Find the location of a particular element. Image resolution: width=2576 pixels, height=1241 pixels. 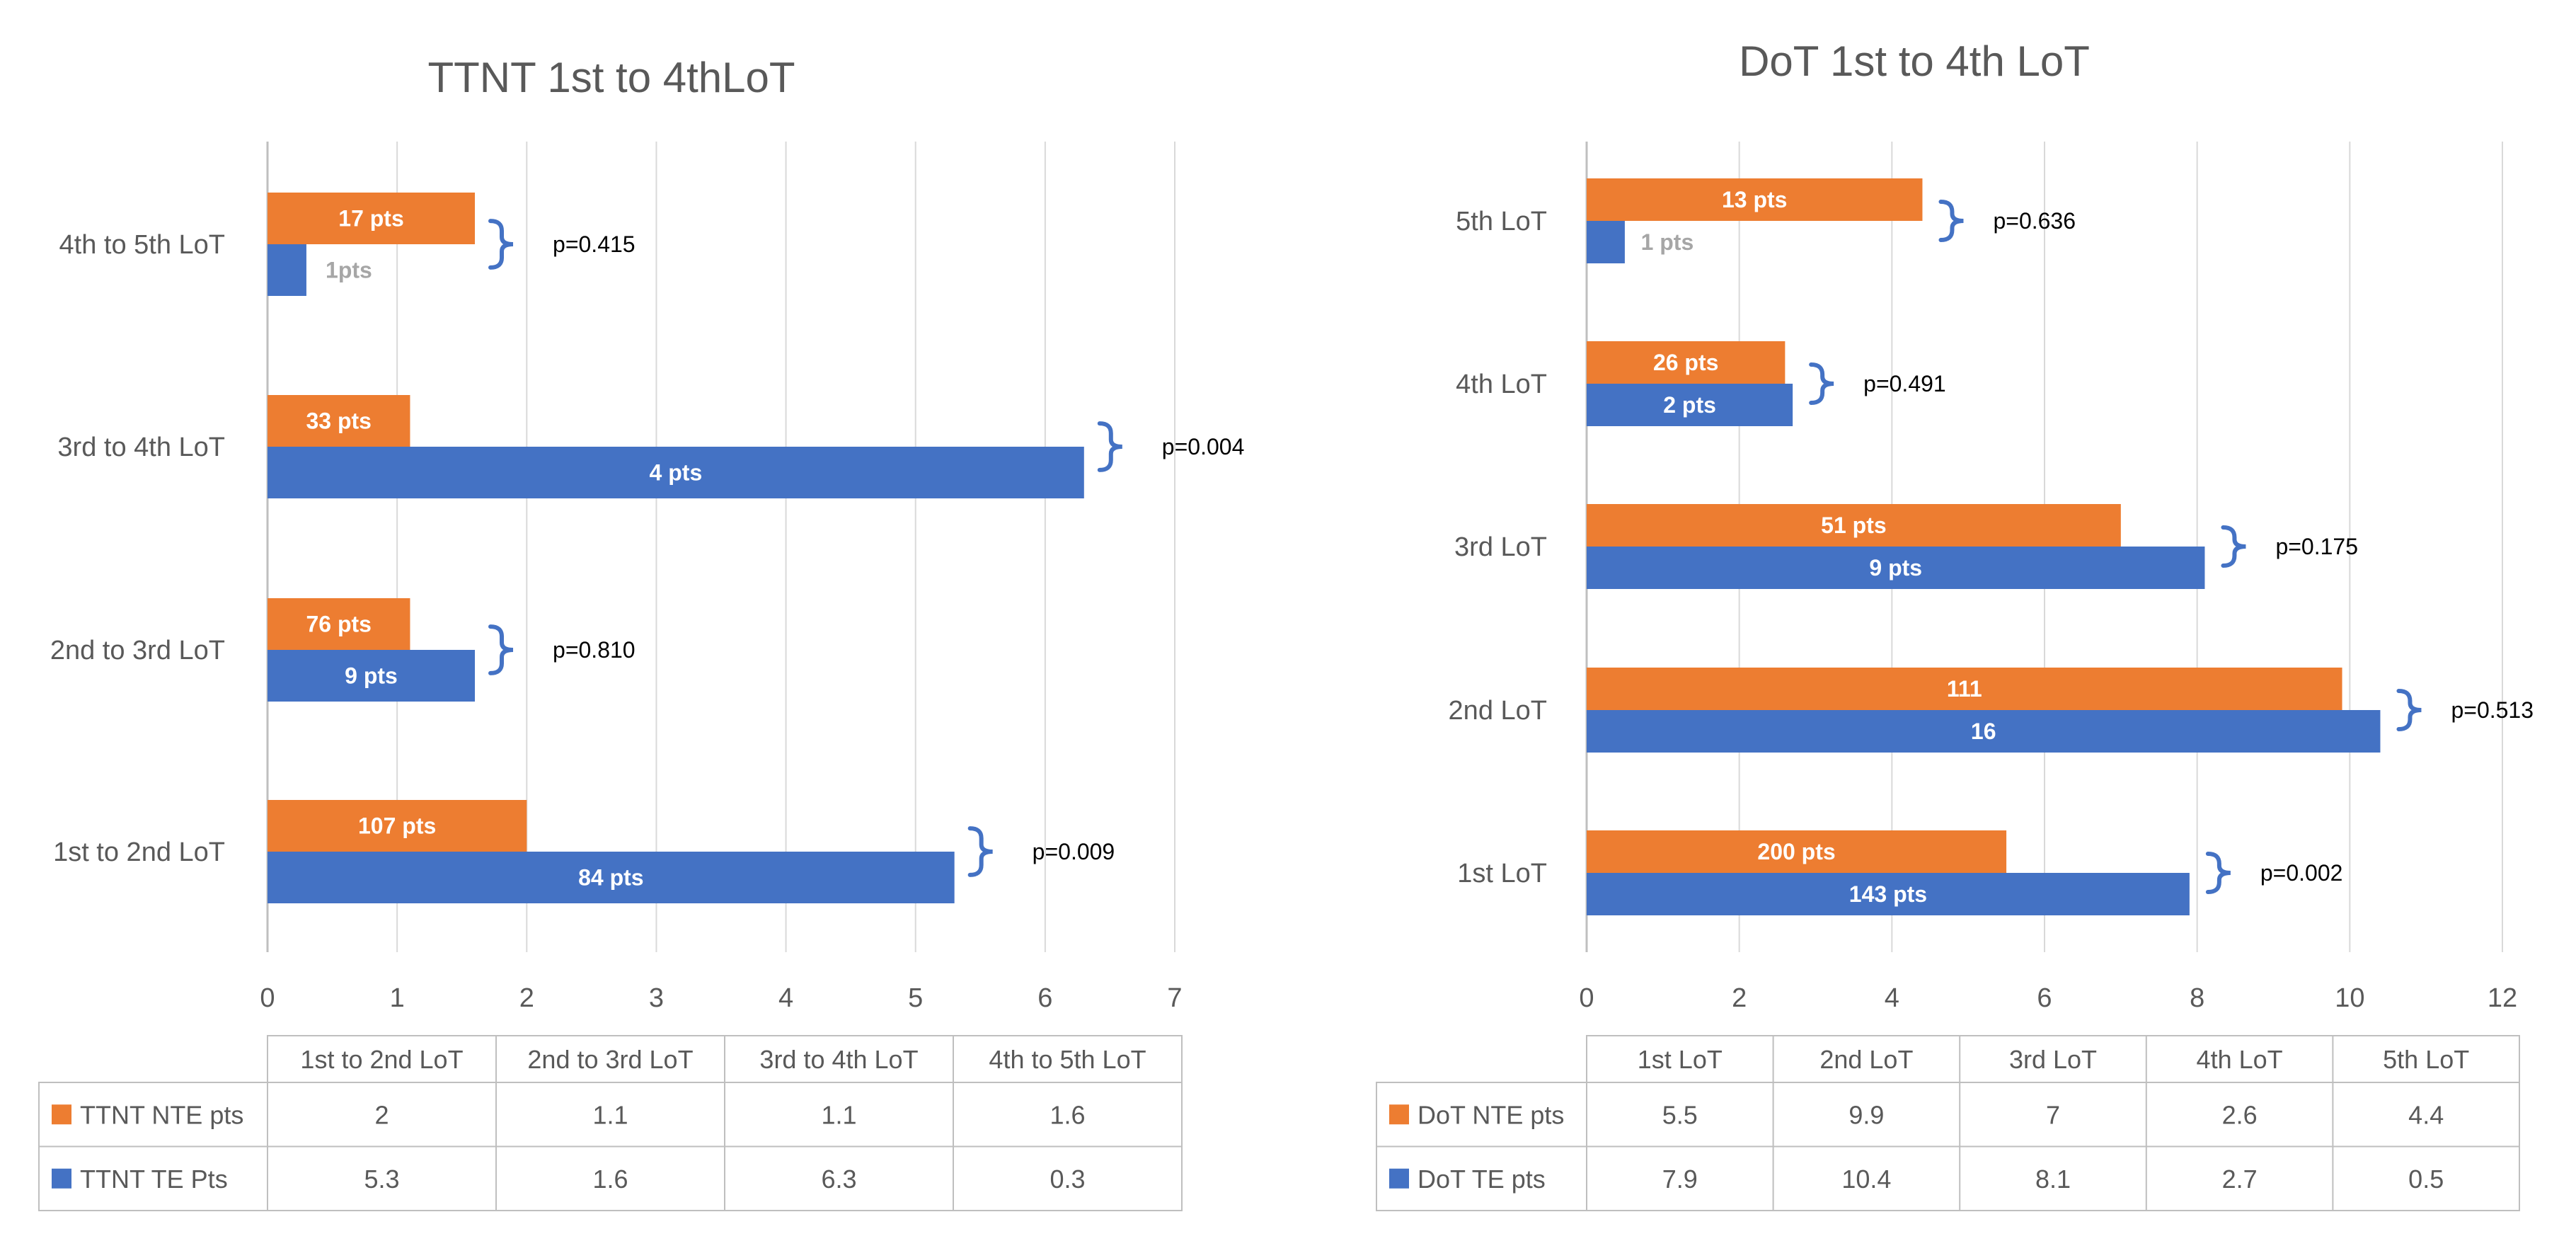

bar-label-te: 16 is located at coordinates (1984, 731).